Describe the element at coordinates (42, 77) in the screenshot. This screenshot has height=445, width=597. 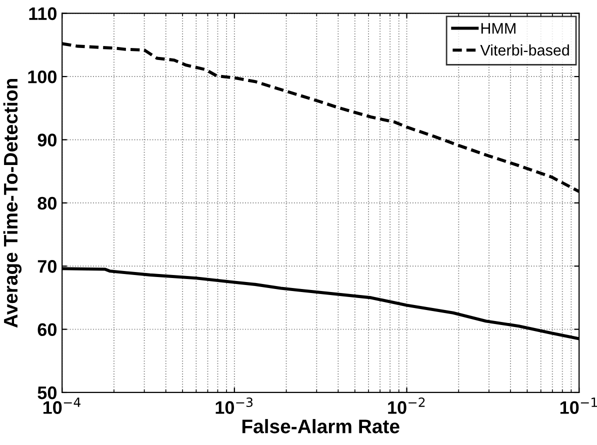
I see `y-tick-label: 100` at that location.